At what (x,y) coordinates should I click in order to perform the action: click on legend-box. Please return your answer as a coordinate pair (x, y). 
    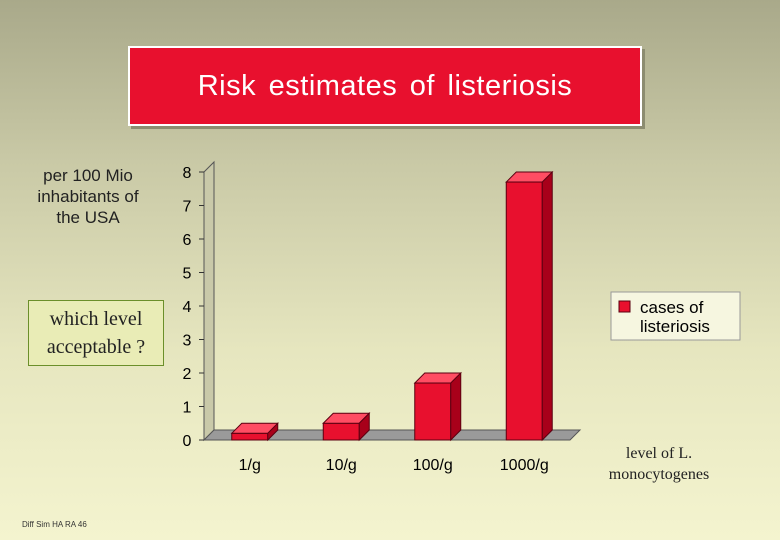
    Looking at the image, I should click on (675, 316).